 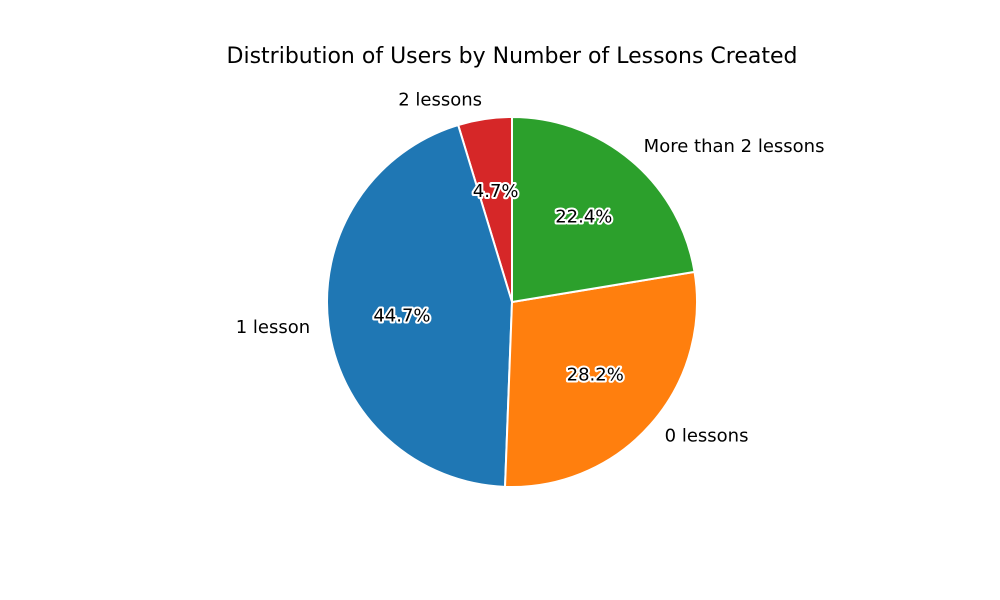 I want to click on slice-percent-label: 4.7%, so click(x=496, y=191).